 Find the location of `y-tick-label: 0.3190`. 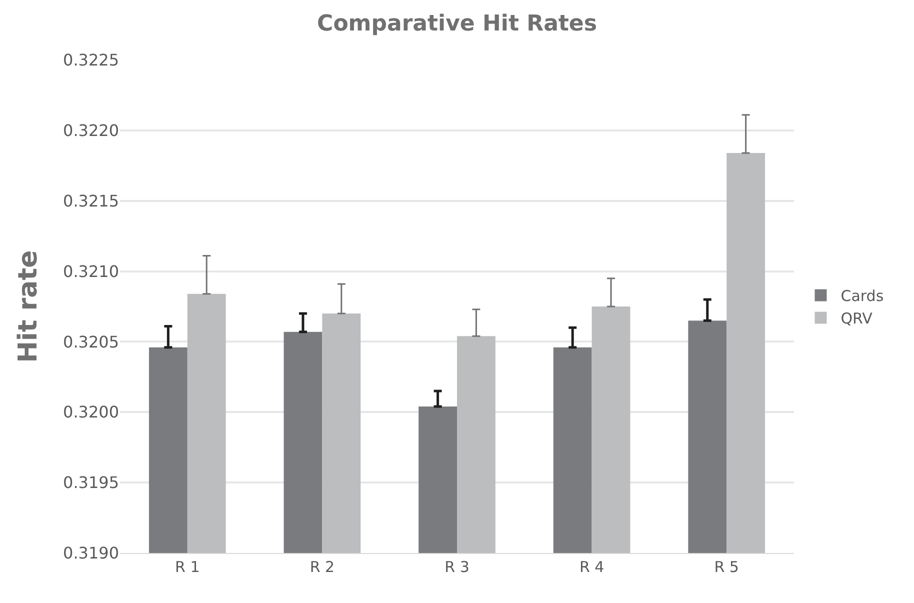

y-tick-label: 0.3190 is located at coordinates (91, 553).